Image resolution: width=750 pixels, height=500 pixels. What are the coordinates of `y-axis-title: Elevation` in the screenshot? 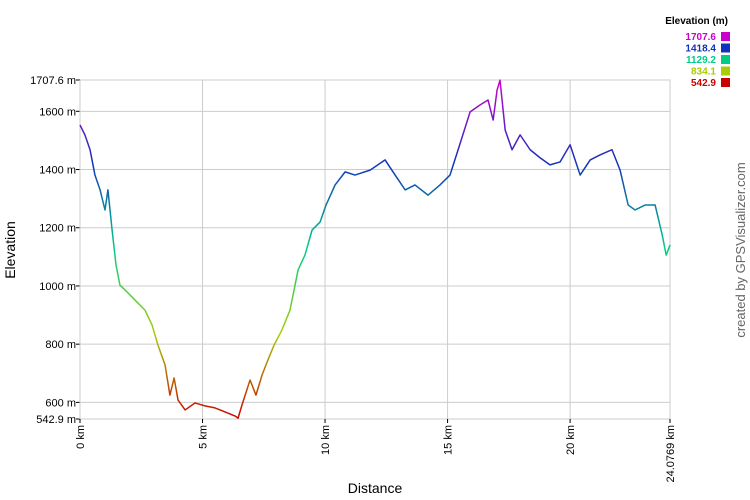 It's located at (10, 250).